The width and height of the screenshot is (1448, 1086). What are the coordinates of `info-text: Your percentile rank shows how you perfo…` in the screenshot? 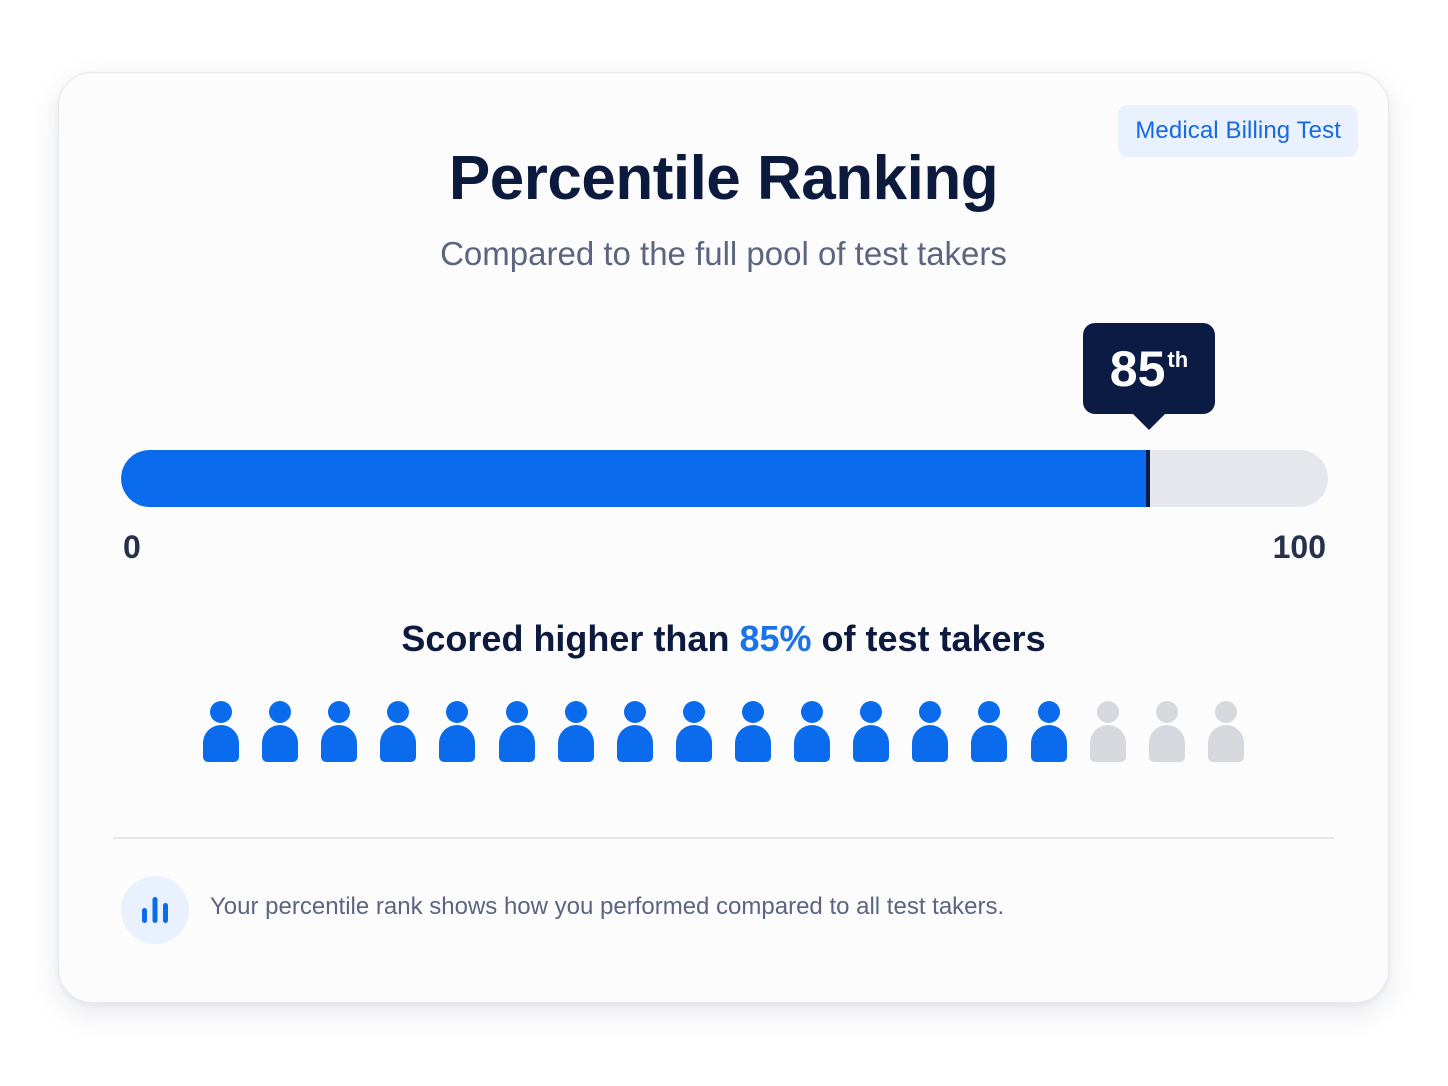 It's located at (607, 906).